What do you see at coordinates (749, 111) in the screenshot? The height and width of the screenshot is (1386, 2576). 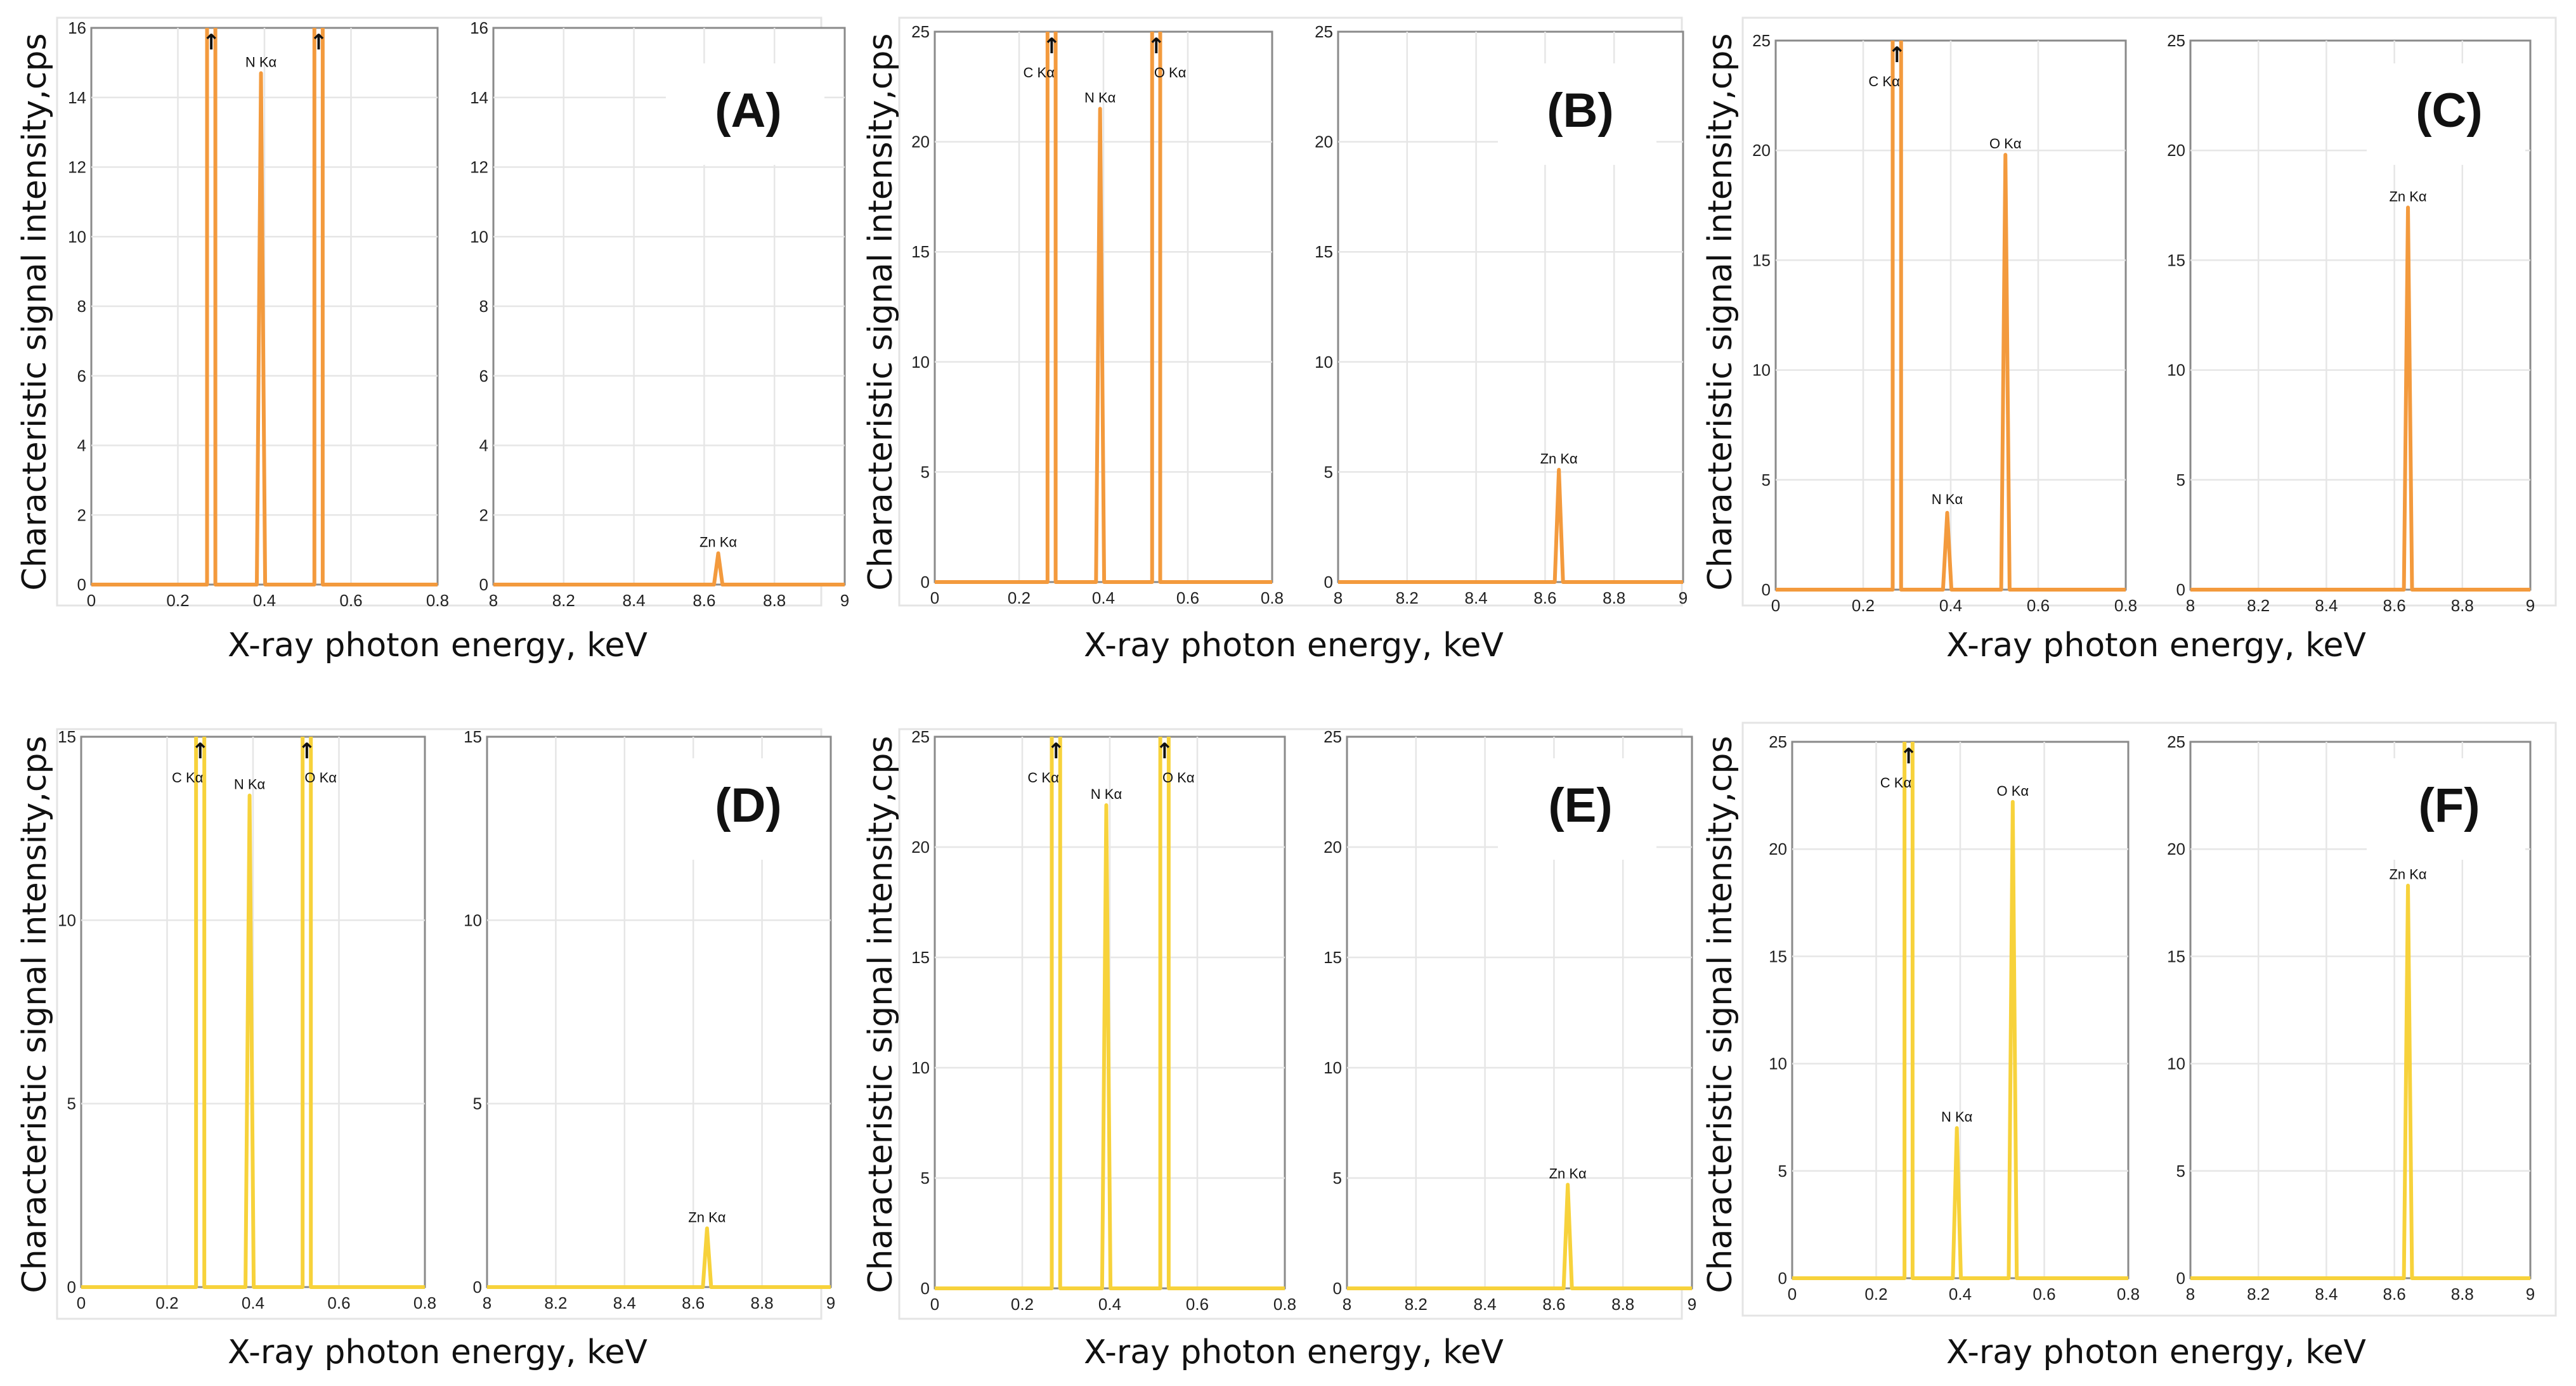 I see `panel-letter: (A)` at bounding box center [749, 111].